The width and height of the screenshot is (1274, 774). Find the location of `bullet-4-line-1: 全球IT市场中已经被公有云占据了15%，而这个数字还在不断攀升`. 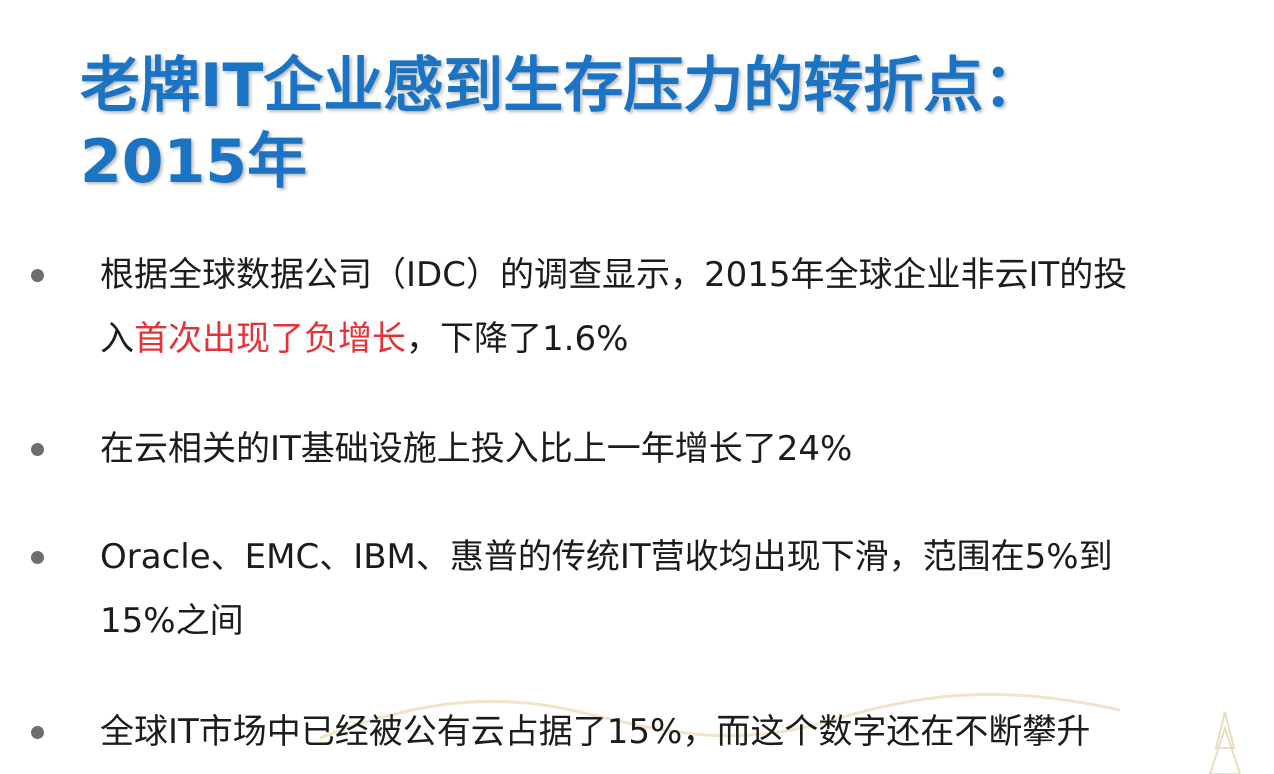

bullet-4-line-1: 全球IT市场中已经被公有云占据了15%，而这个数字还在不断攀升 is located at coordinates (595, 732).